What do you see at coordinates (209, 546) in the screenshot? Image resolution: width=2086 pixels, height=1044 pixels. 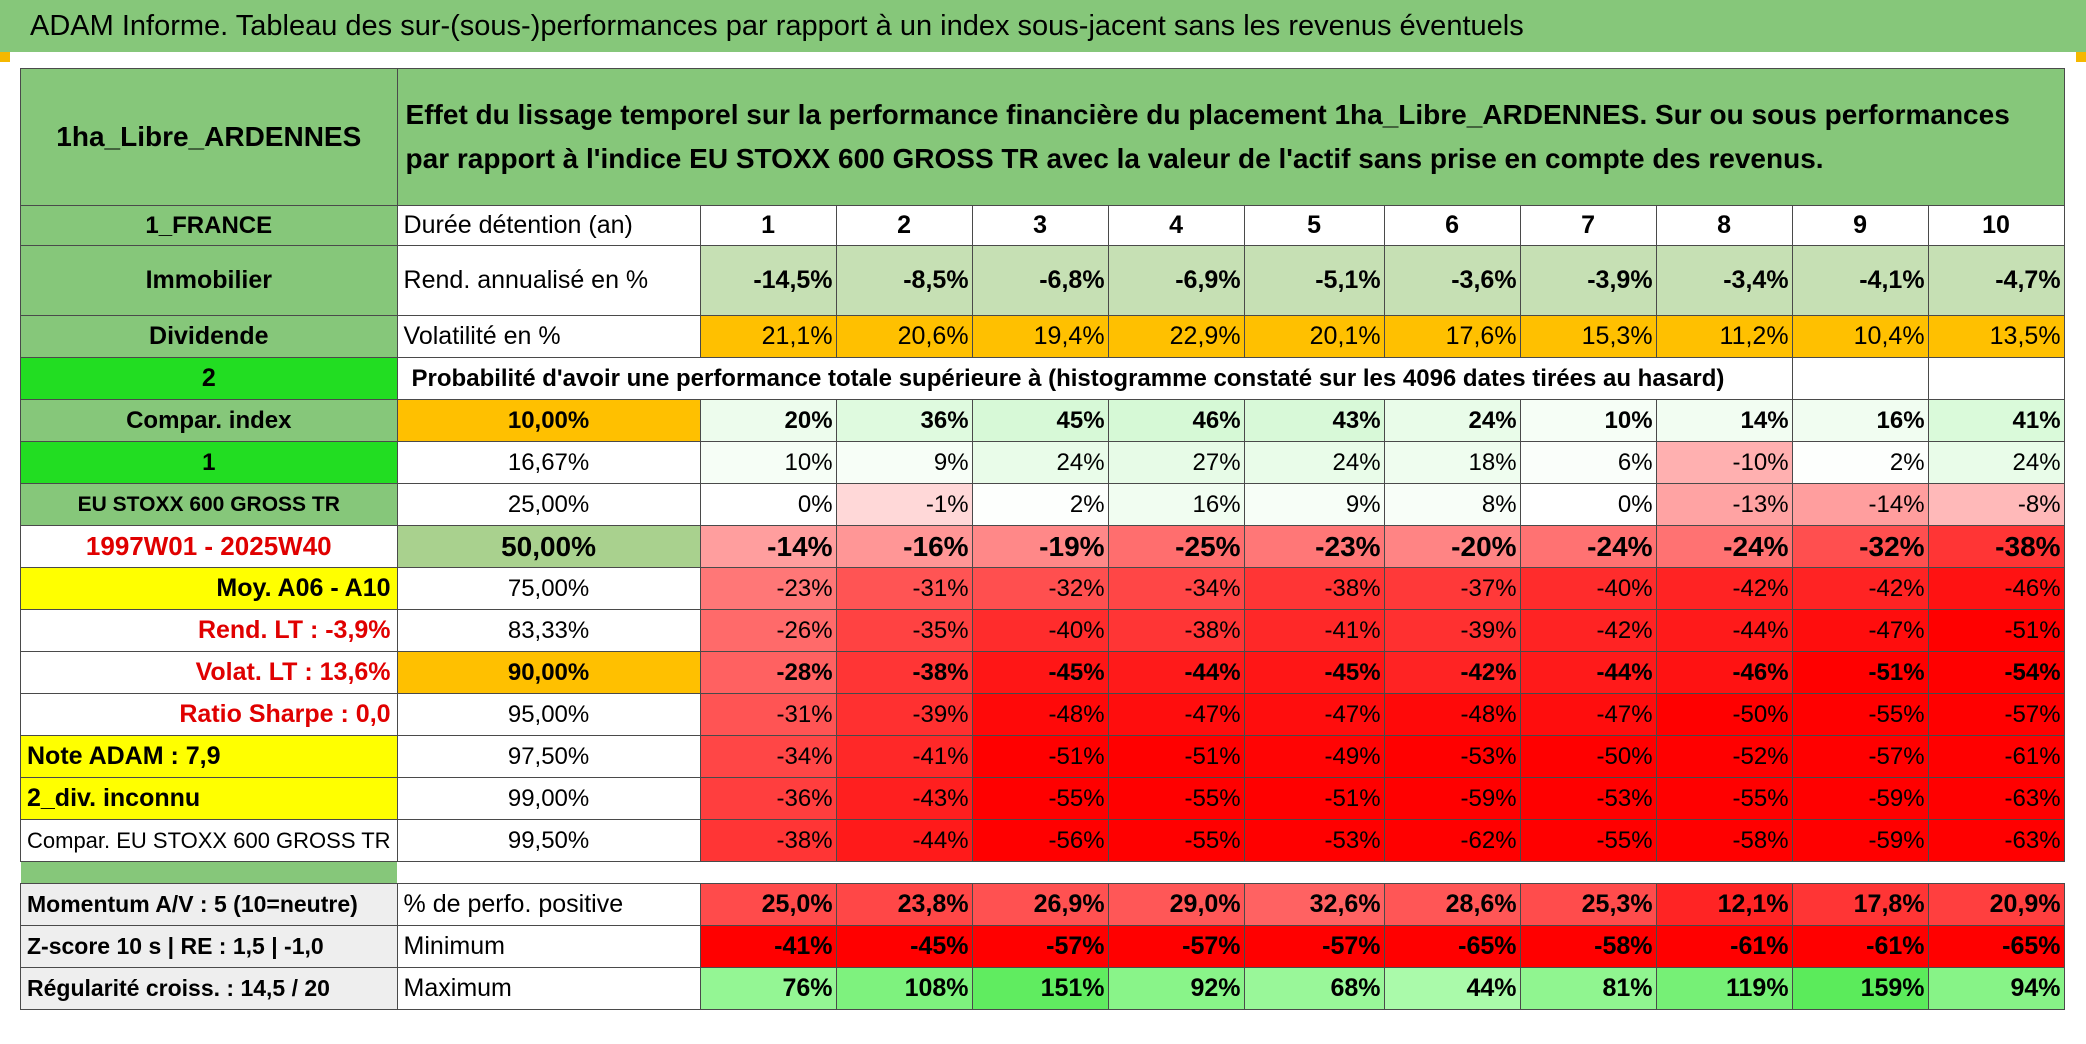 I see `period-label: 1997W01 - 2025W40` at bounding box center [209, 546].